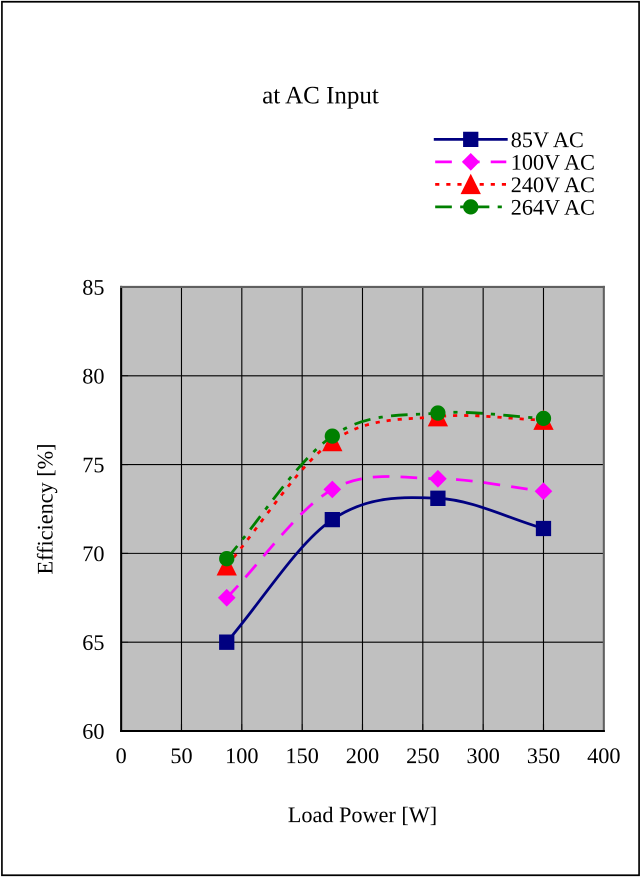 This screenshot has height=877, width=641. I want to click on x-tick-label: 50, so click(182, 756).